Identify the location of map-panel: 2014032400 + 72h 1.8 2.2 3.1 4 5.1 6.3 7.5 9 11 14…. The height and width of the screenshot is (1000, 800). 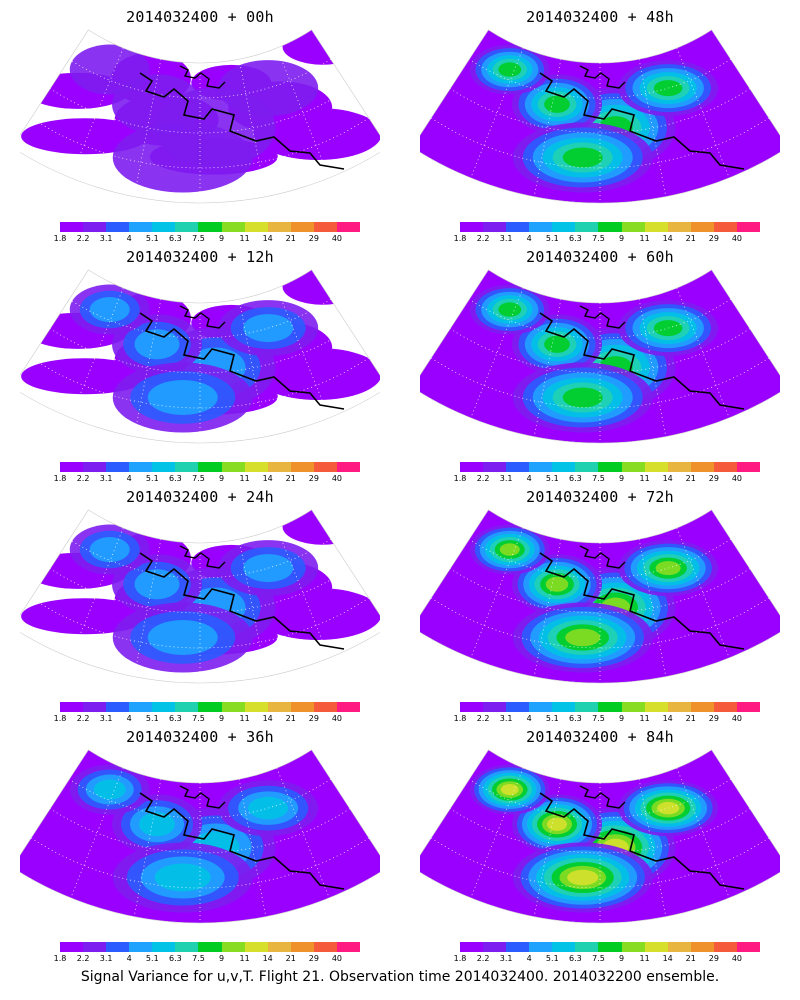
(600, 602).